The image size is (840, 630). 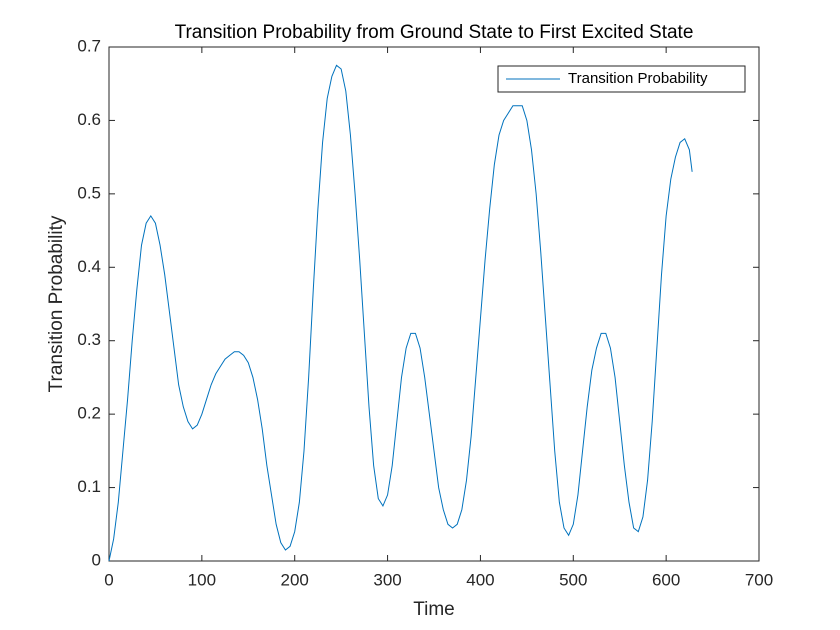 I want to click on x-tick-label: 300, so click(x=387, y=579).